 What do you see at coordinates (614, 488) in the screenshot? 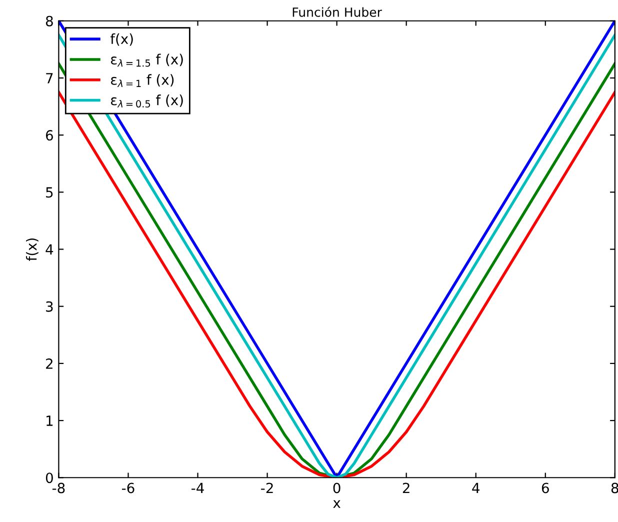
I see `x-tick-label: 8` at bounding box center [614, 488].